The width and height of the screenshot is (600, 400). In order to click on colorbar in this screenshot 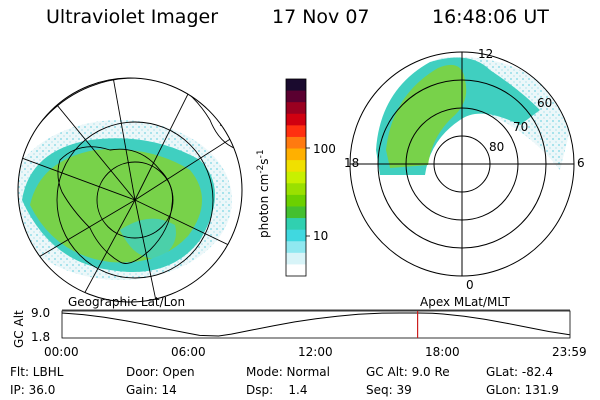, I will do `click(296, 178)`.